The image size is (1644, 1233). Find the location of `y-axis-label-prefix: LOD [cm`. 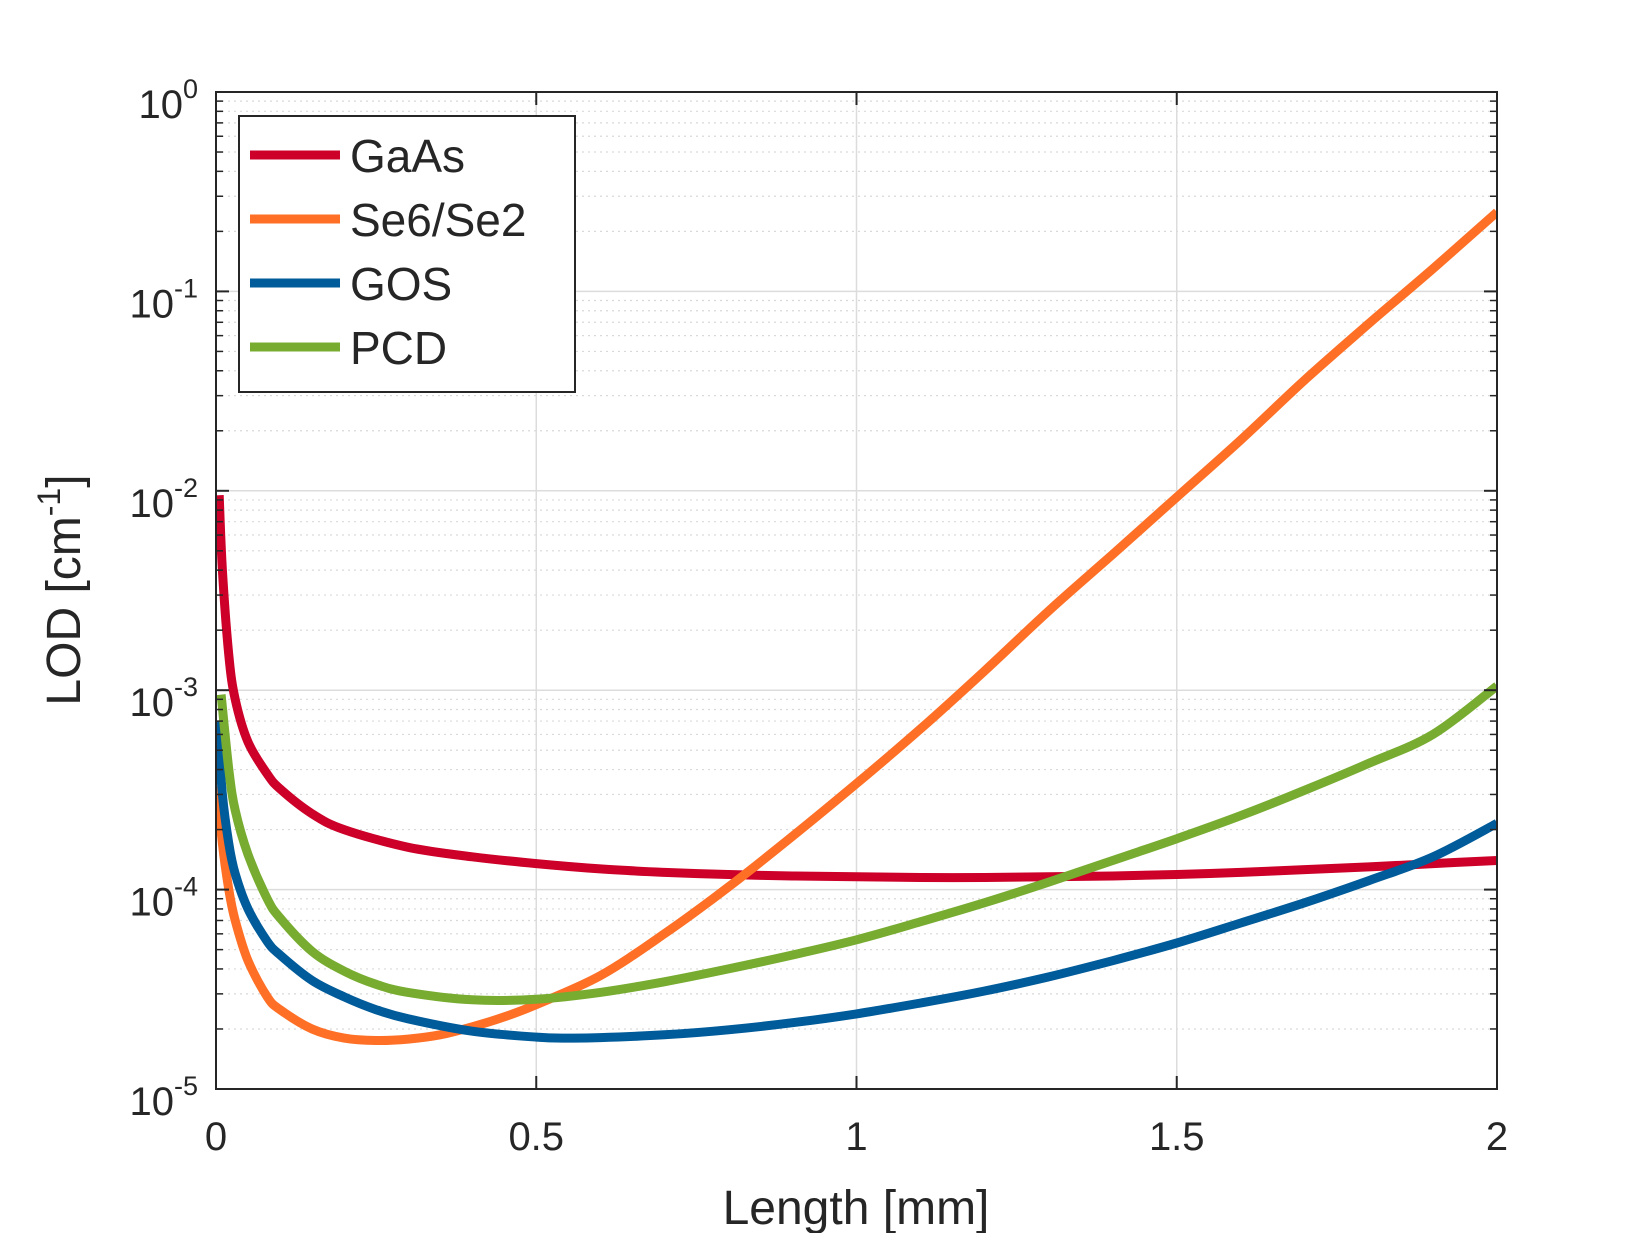

y-axis-label-prefix: LOD [cm is located at coordinates (64, 610).